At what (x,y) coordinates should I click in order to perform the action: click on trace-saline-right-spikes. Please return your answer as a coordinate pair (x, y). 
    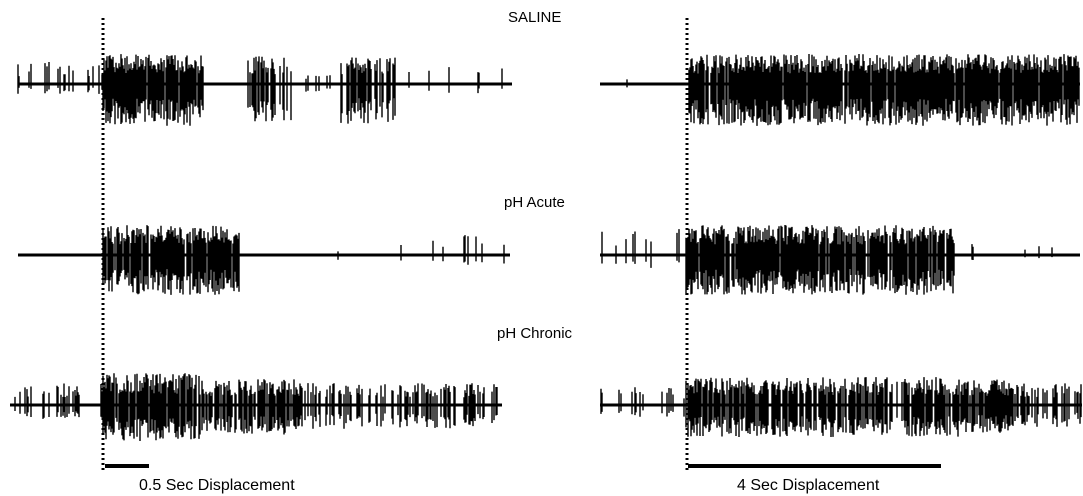
    Looking at the image, I should click on (853, 90).